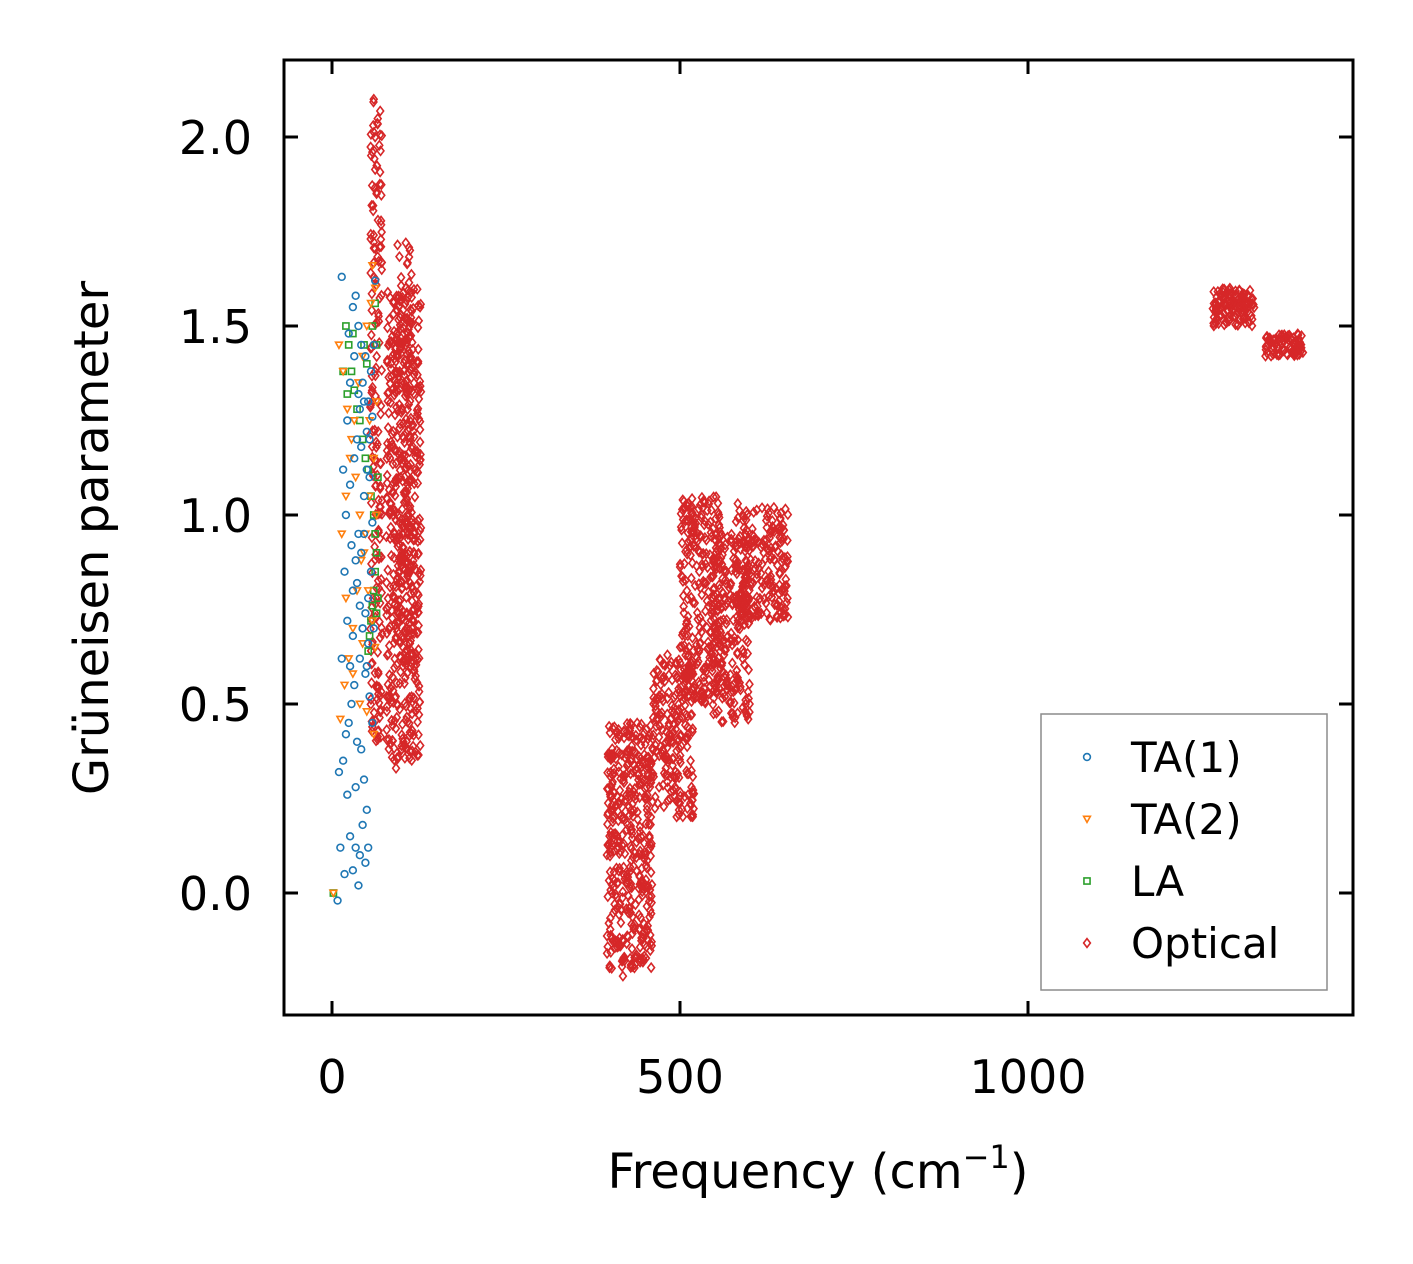  I want to click on y-tick-label: 1.0, so click(215, 516).